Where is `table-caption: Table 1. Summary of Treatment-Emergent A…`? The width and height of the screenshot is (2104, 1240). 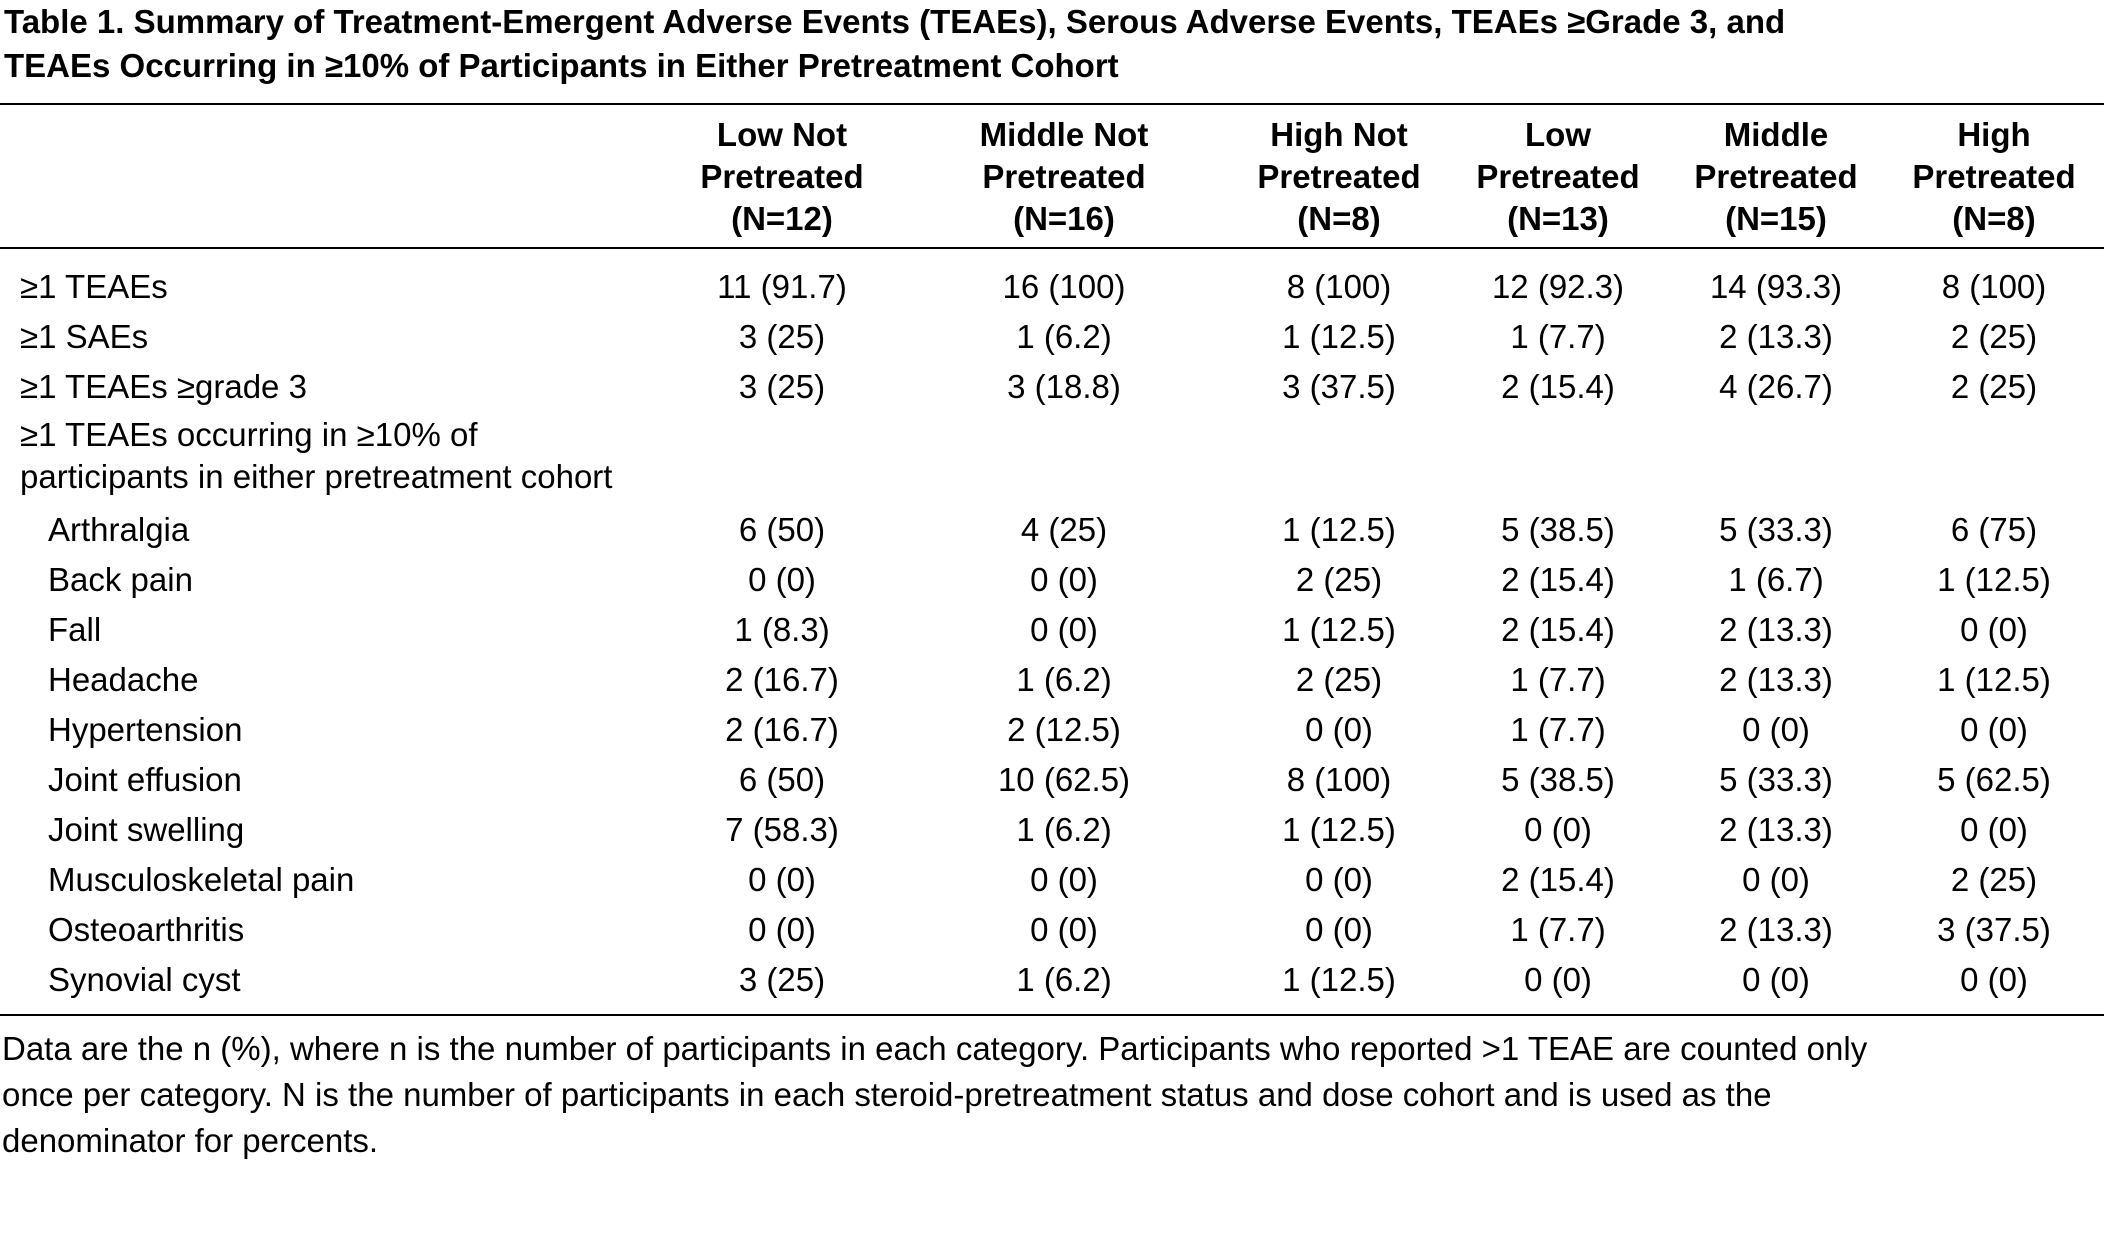
table-caption: Table 1. Summary of Treatment-Emergent A… is located at coordinates (1049, 44).